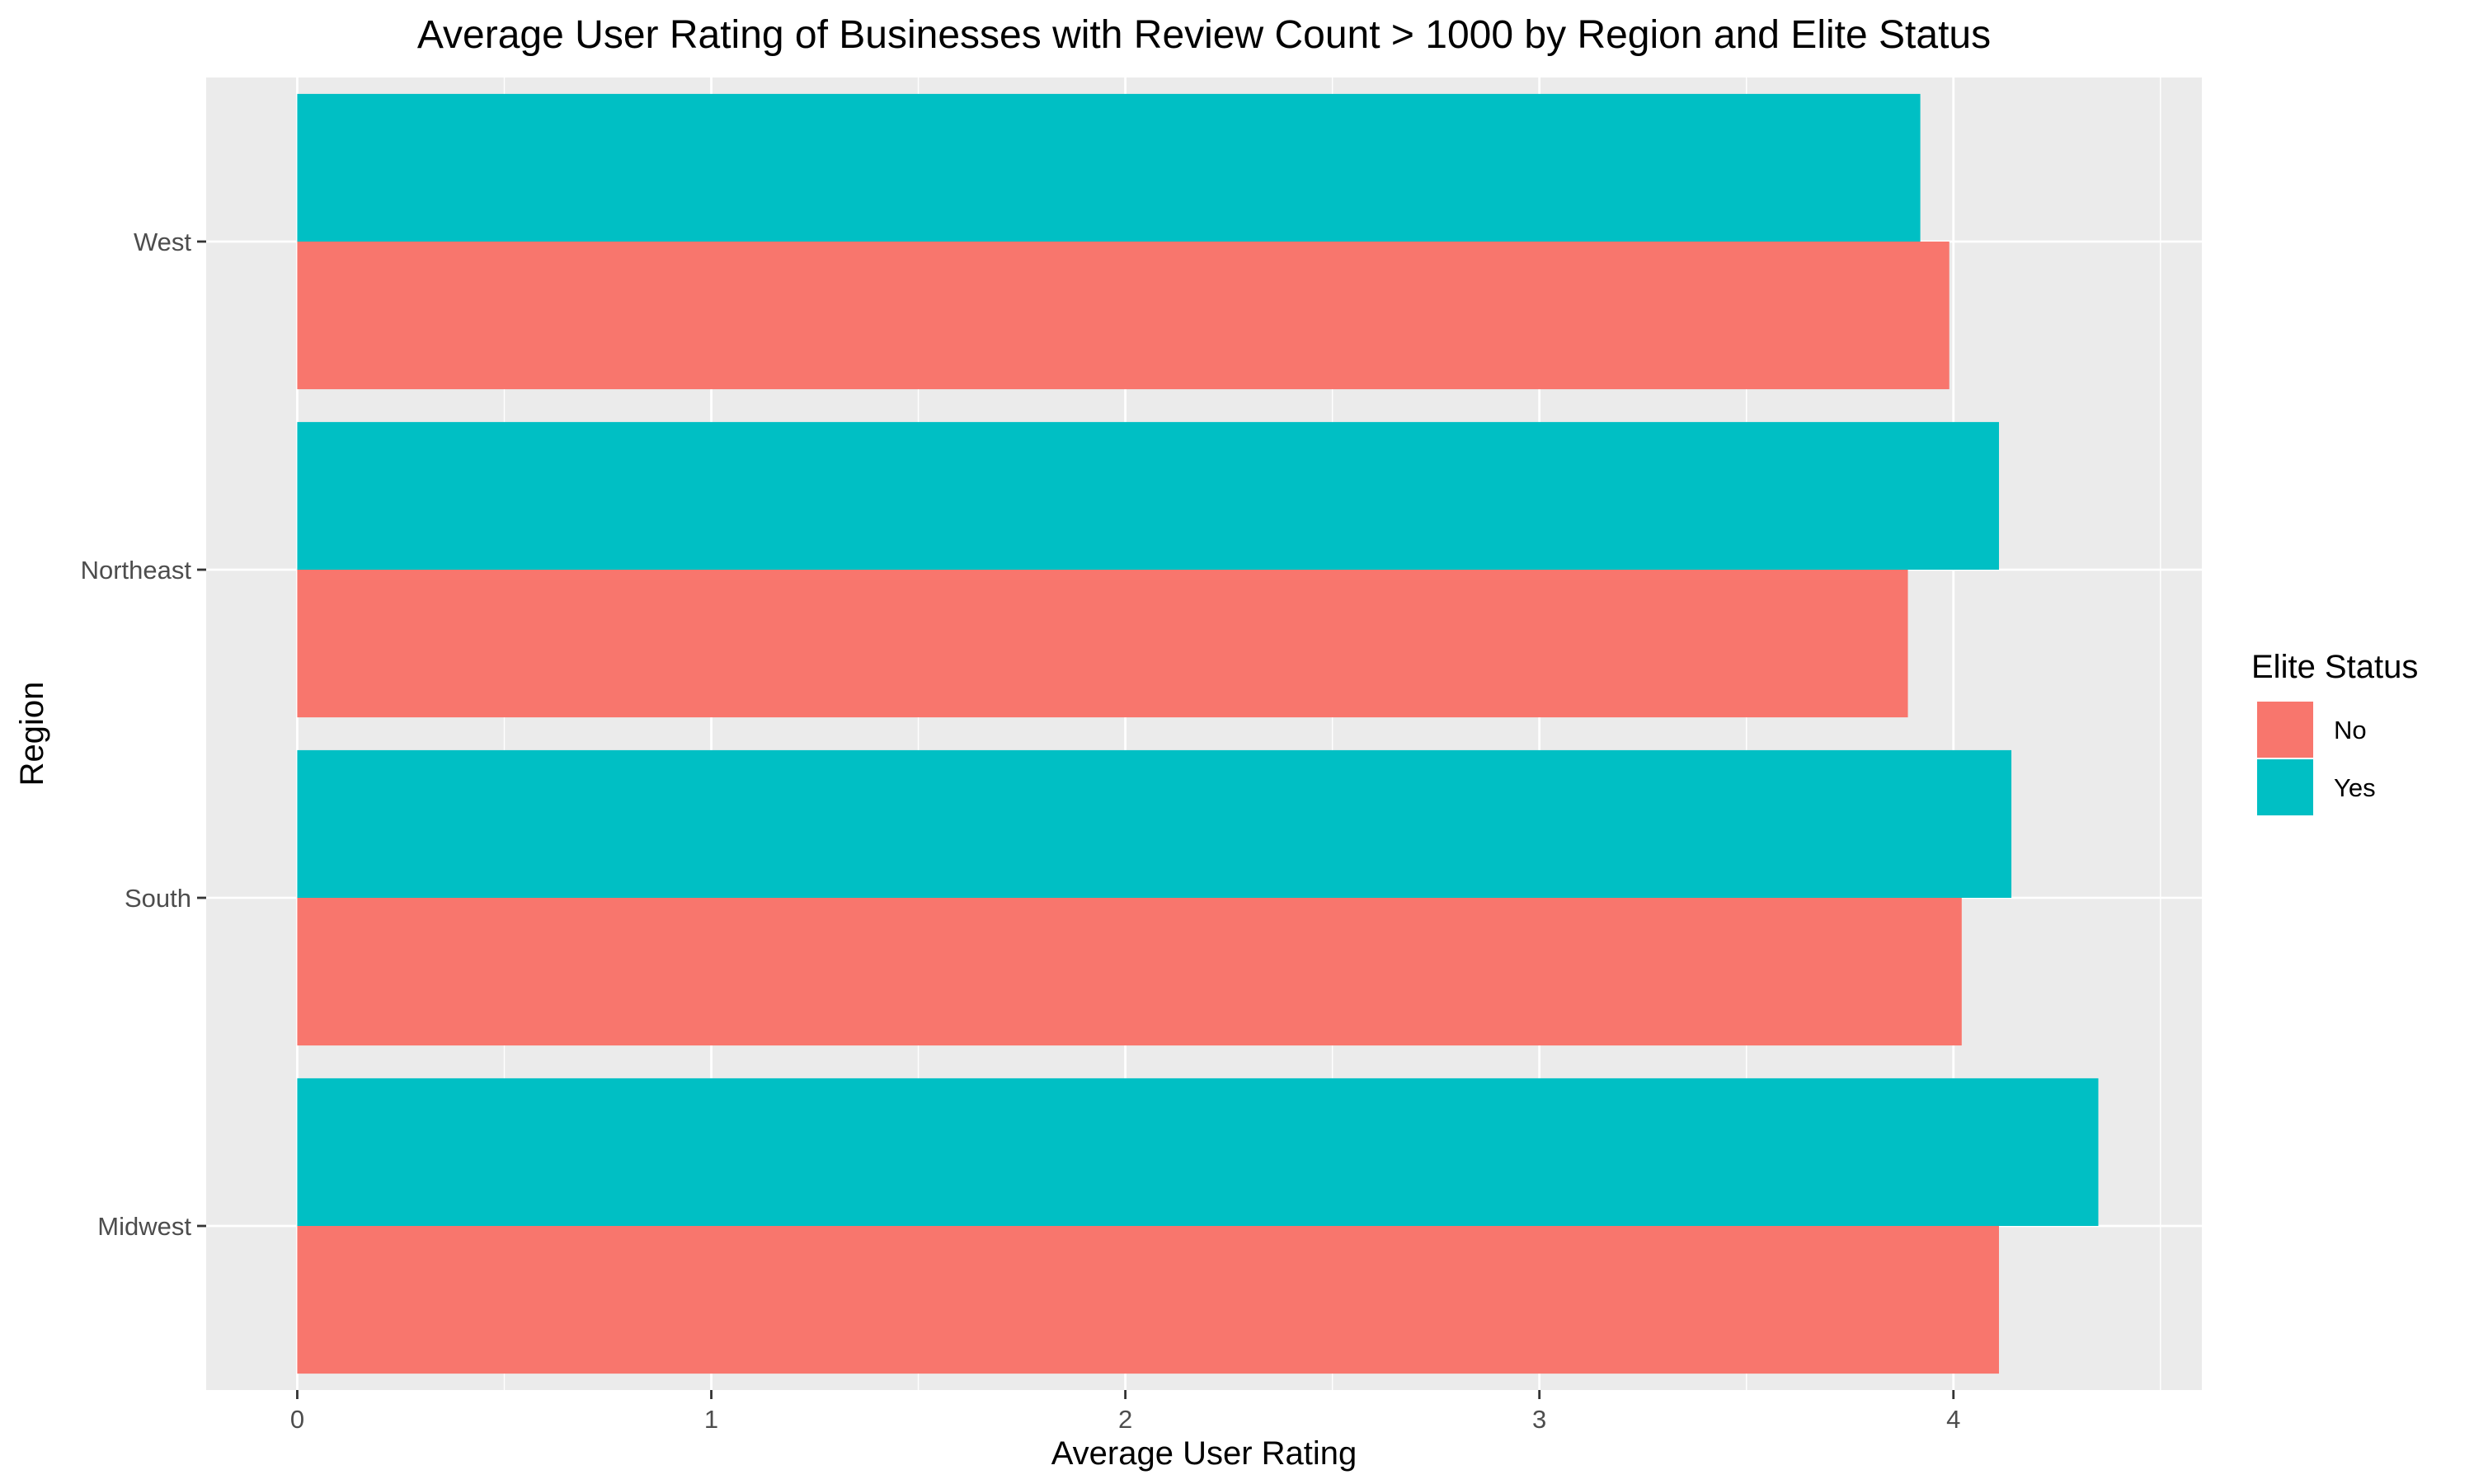 The width and height of the screenshot is (2474, 1484). Describe the element at coordinates (711, 1419) in the screenshot. I see `x-tick-label: 1` at that location.